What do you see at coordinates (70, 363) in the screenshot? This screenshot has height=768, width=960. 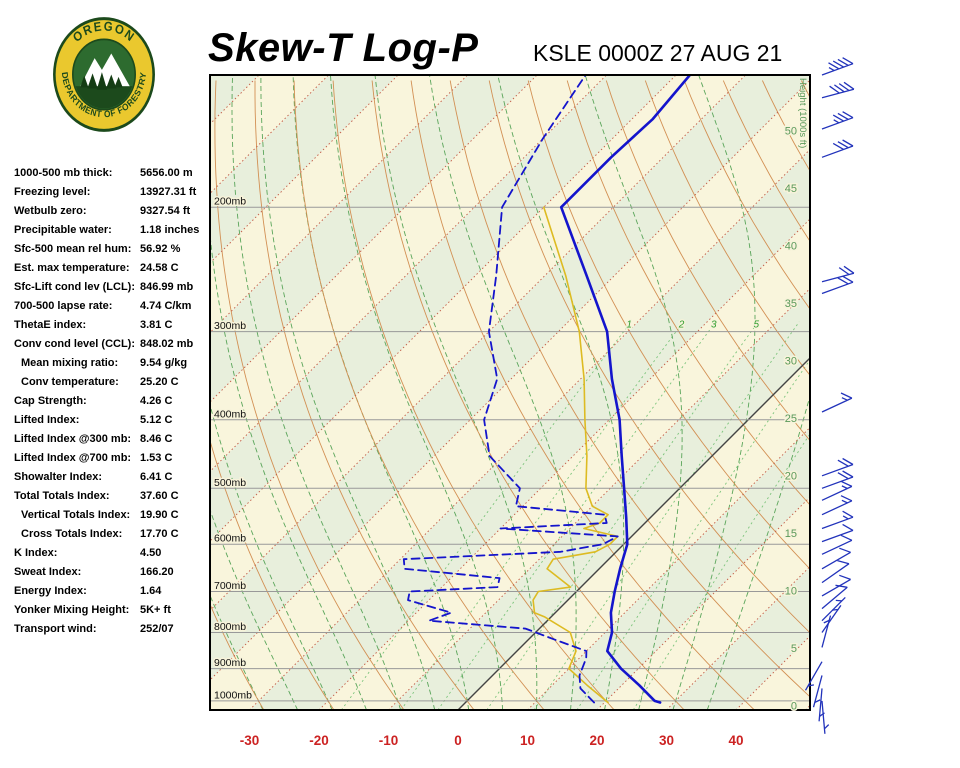 I see `index-label: Mean mixing ratio:` at bounding box center [70, 363].